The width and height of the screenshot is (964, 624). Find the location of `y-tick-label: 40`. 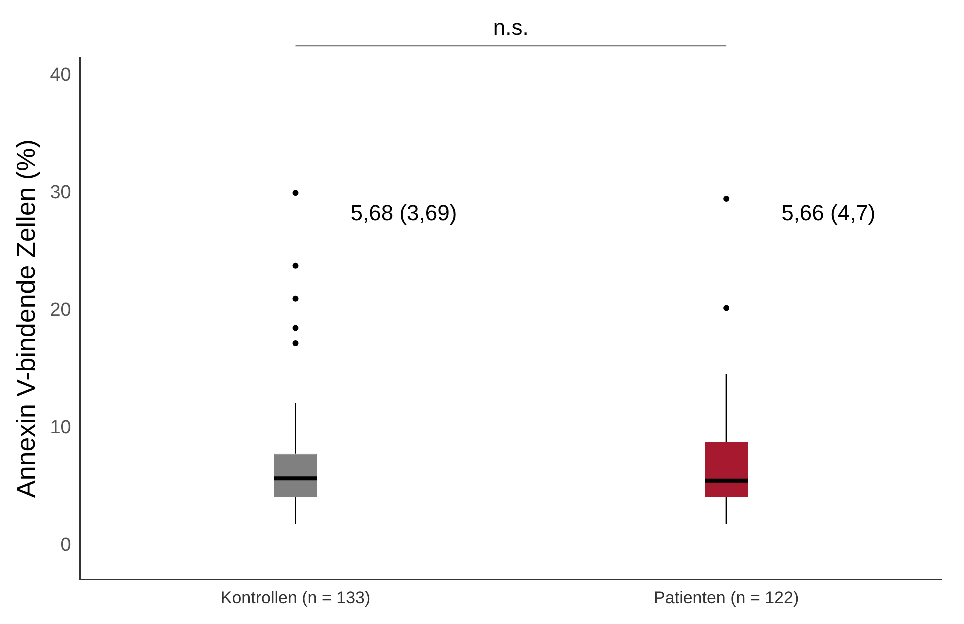

y-tick-label: 40 is located at coordinates (61, 75).